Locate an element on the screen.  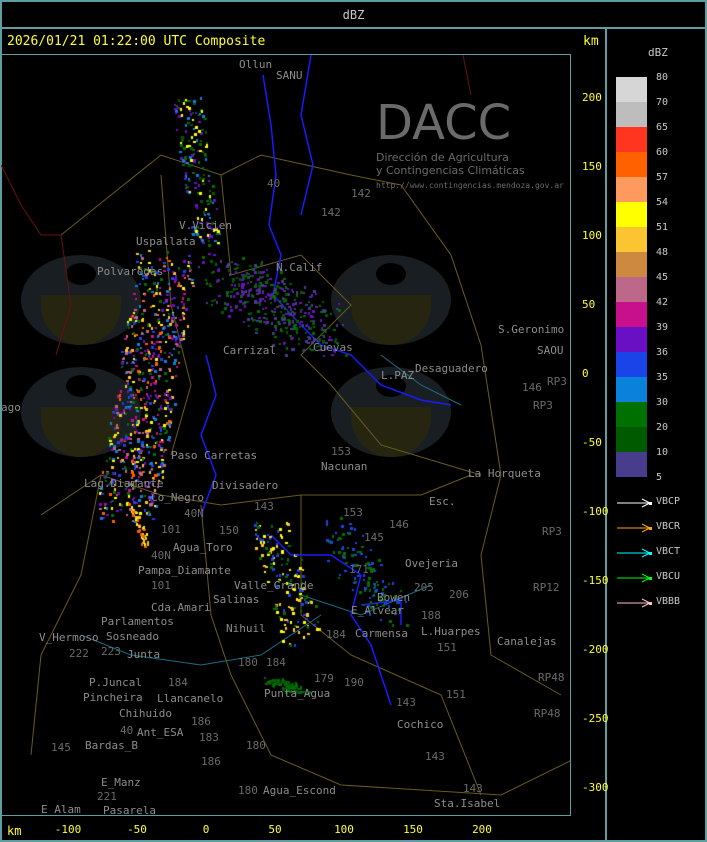
place-label: Bowen is located at coordinates (394, 597).